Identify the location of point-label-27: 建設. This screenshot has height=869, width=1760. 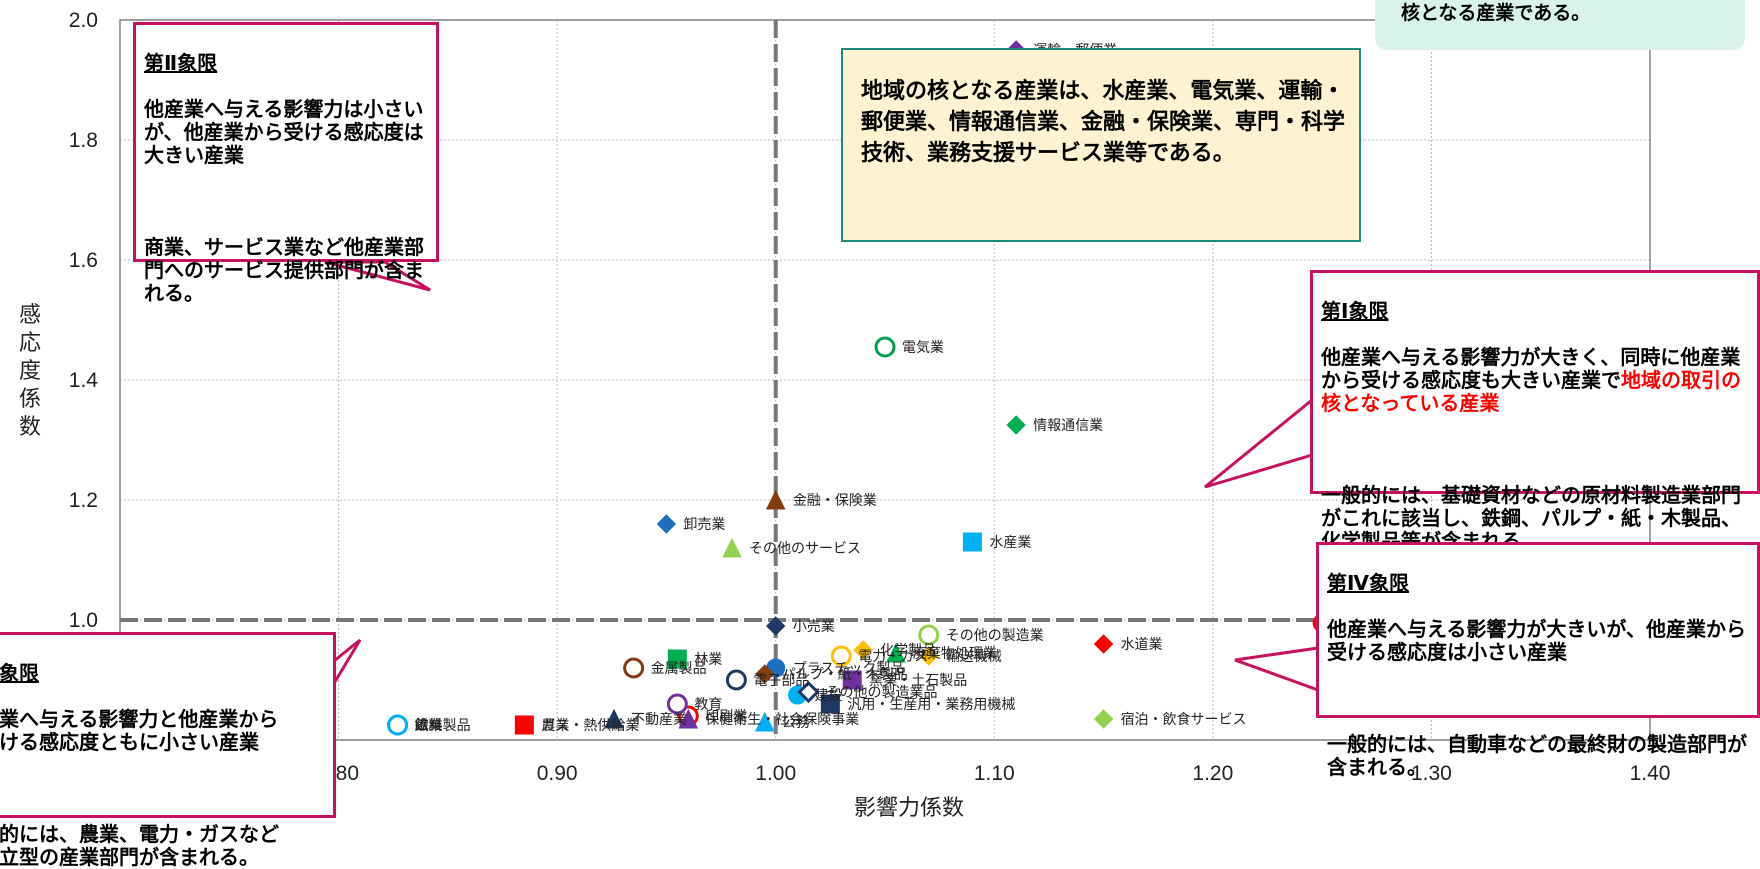
(829, 696).